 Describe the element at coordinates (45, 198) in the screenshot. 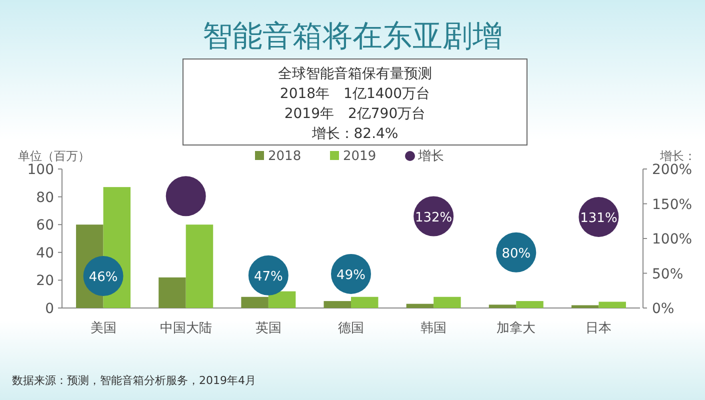

I see `y-tick-label: 80` at that location.